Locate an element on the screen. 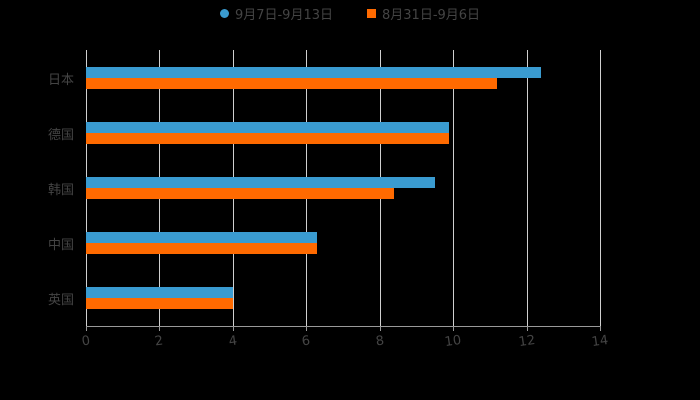 This screenshot has height=400, width=700. x-tick-label: 10 is located at coordinates (453, 341).